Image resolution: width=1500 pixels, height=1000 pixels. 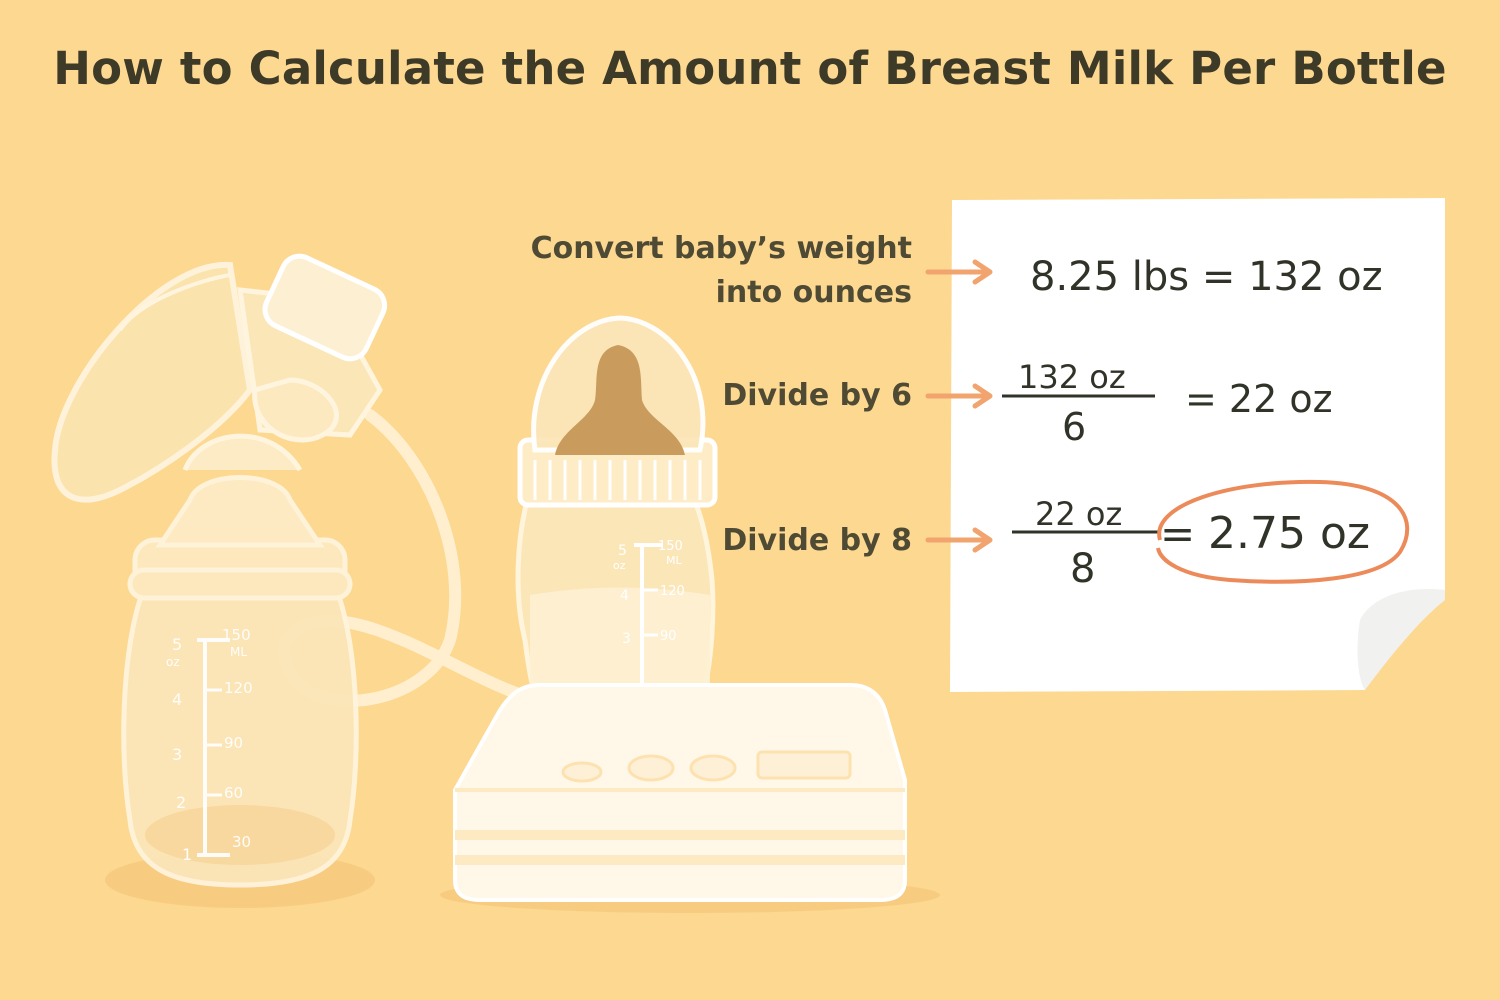 What do you see at coordinates (959, 406) in the screenshot?
I see `arrows` at bounding box center [959, 406].